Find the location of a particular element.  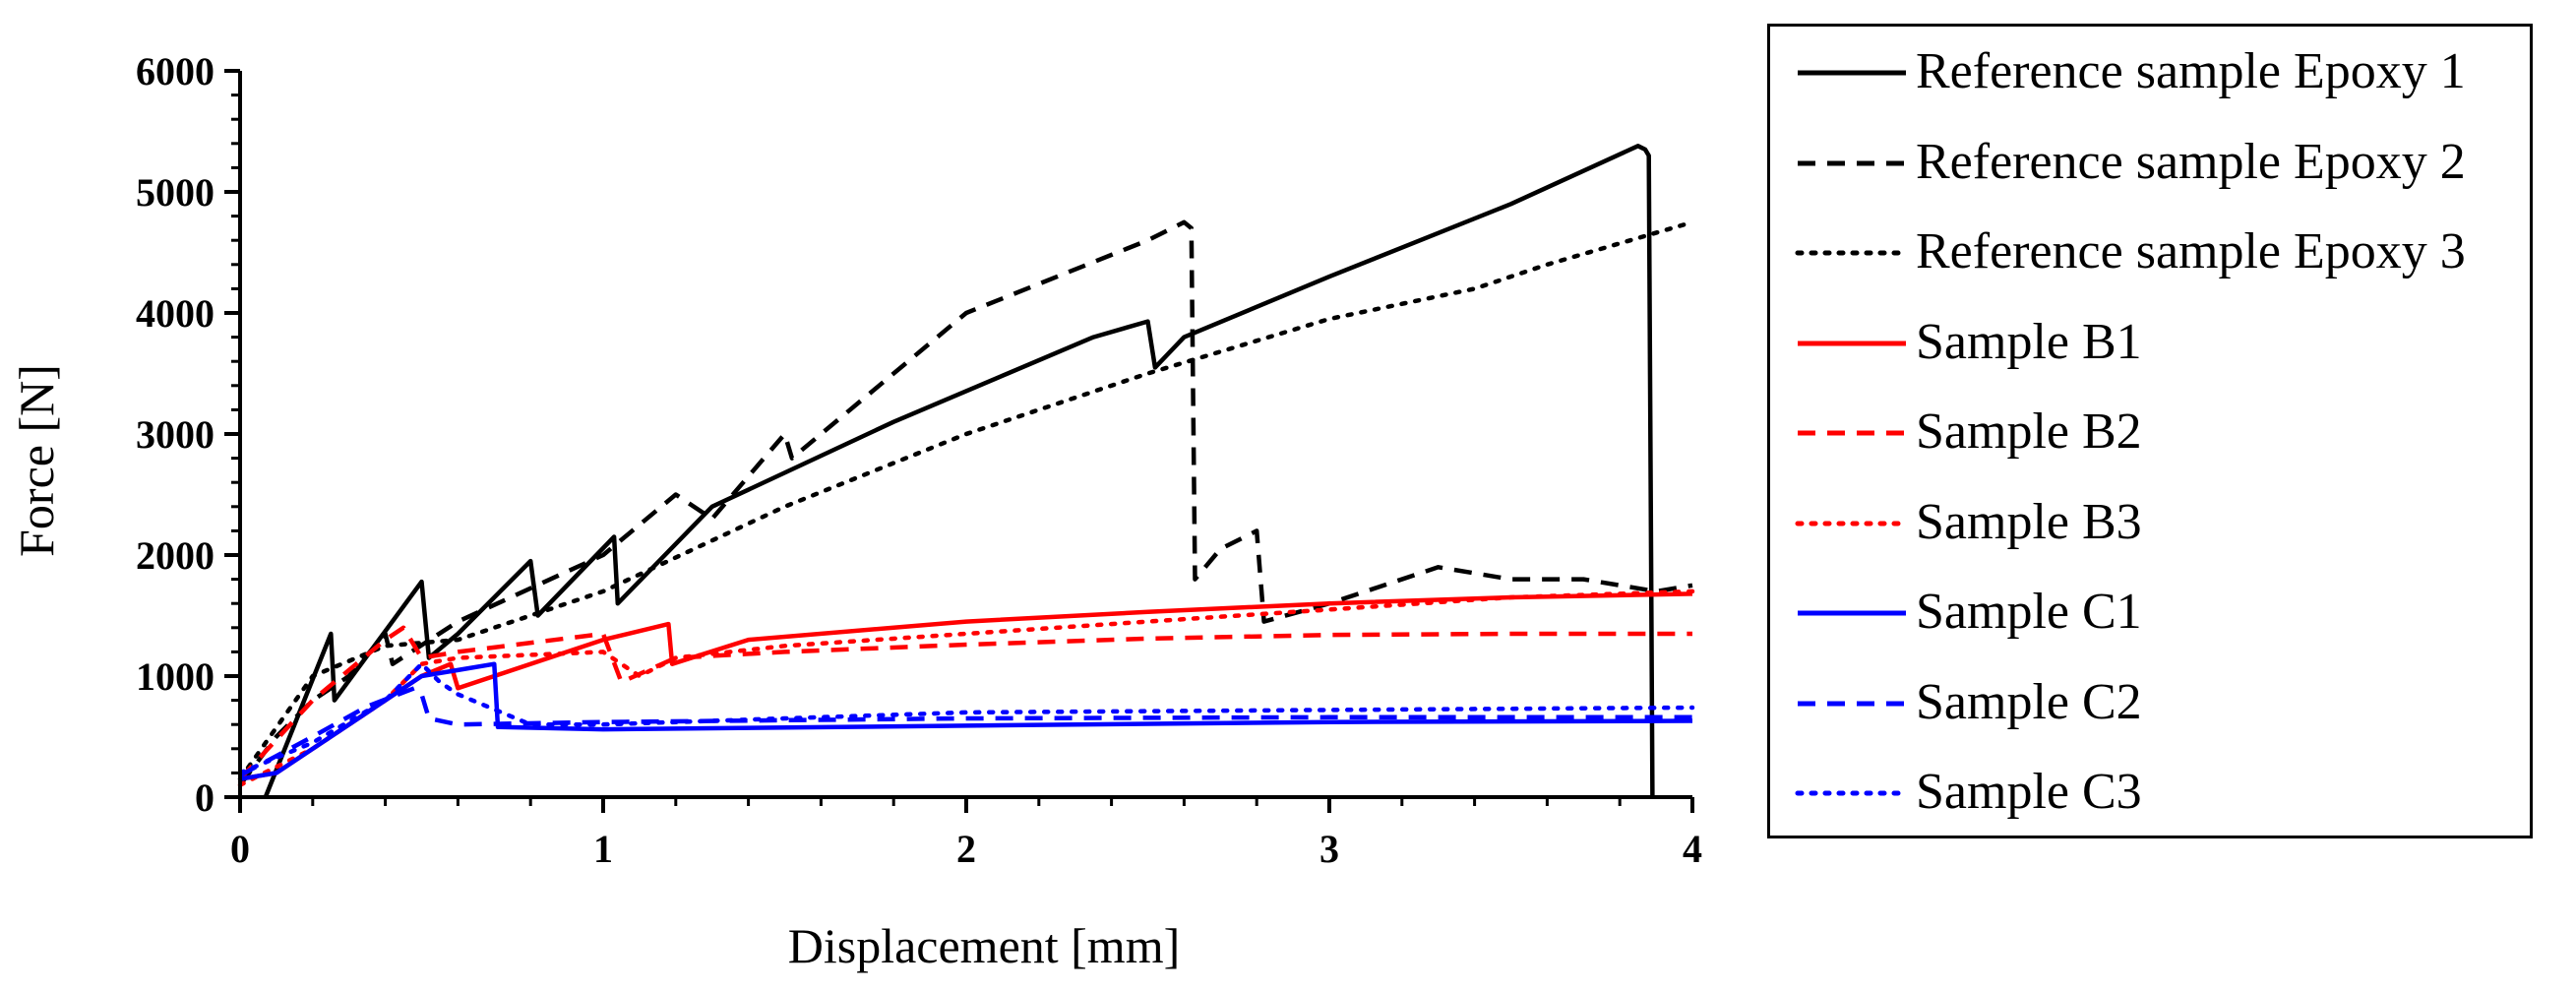

y-tick-label: 2000 is located at coordinates (175, 555).